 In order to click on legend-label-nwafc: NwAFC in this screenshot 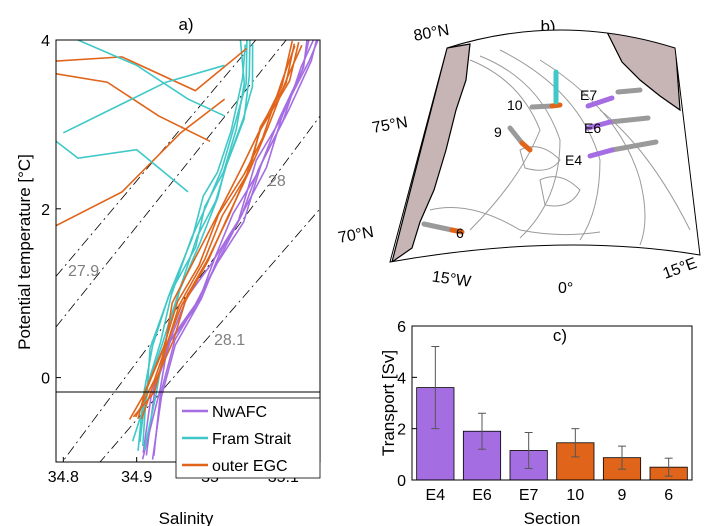, I will do `click(239, 412)`.